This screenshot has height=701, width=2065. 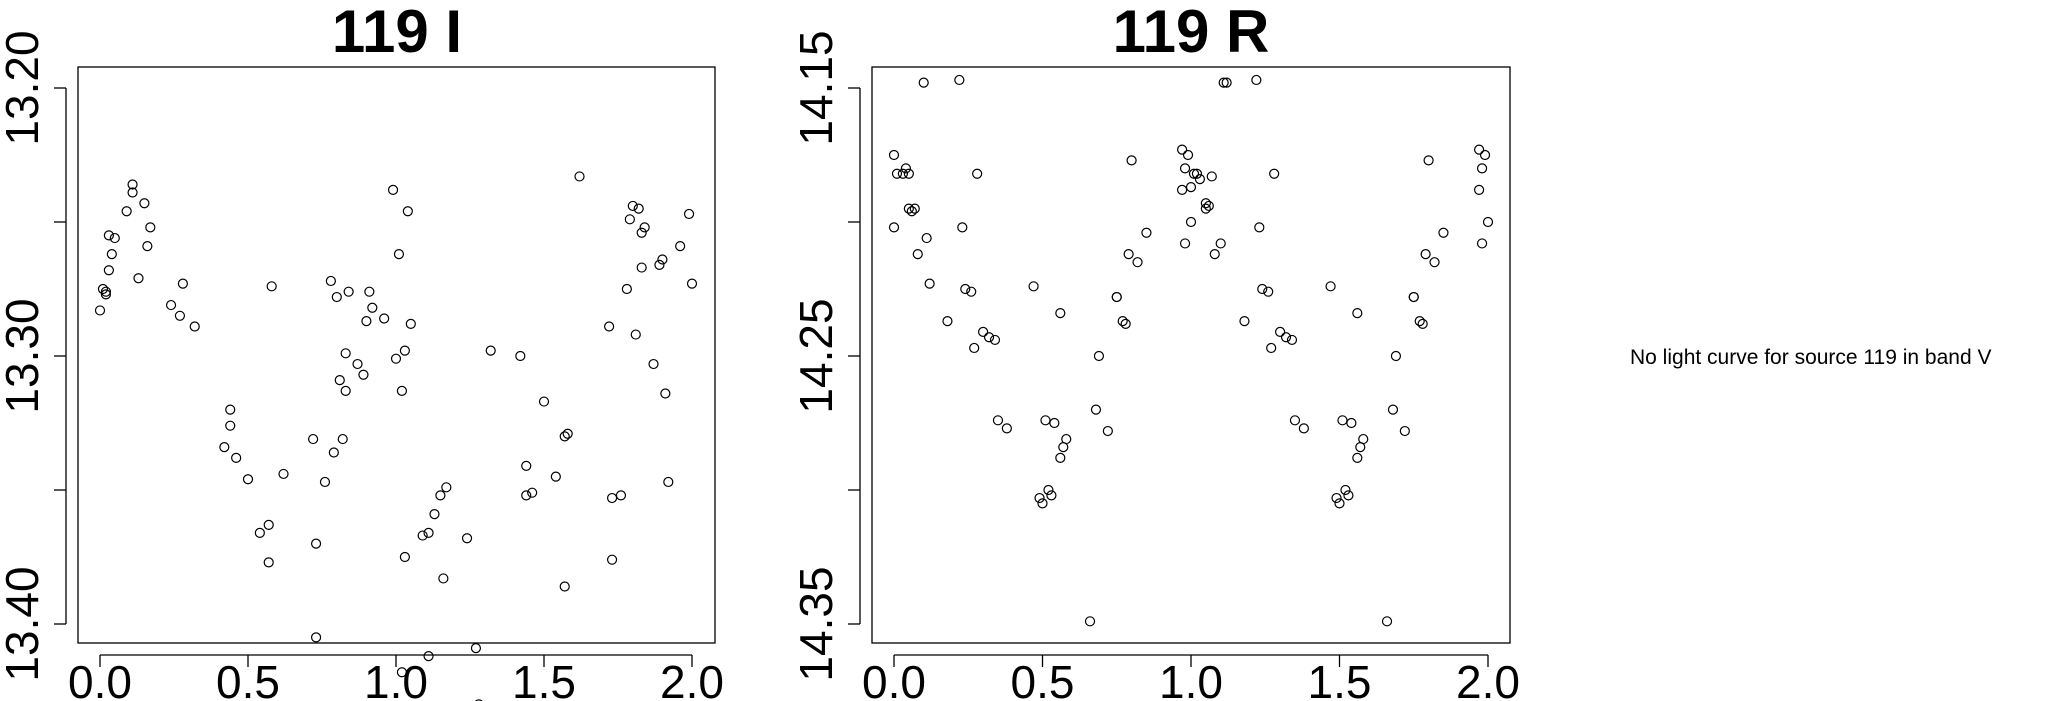 What do you see at coordinates (397, 32) in the screenshot?
I see `chart-title: 119 I` at bounding box center [397, 32].